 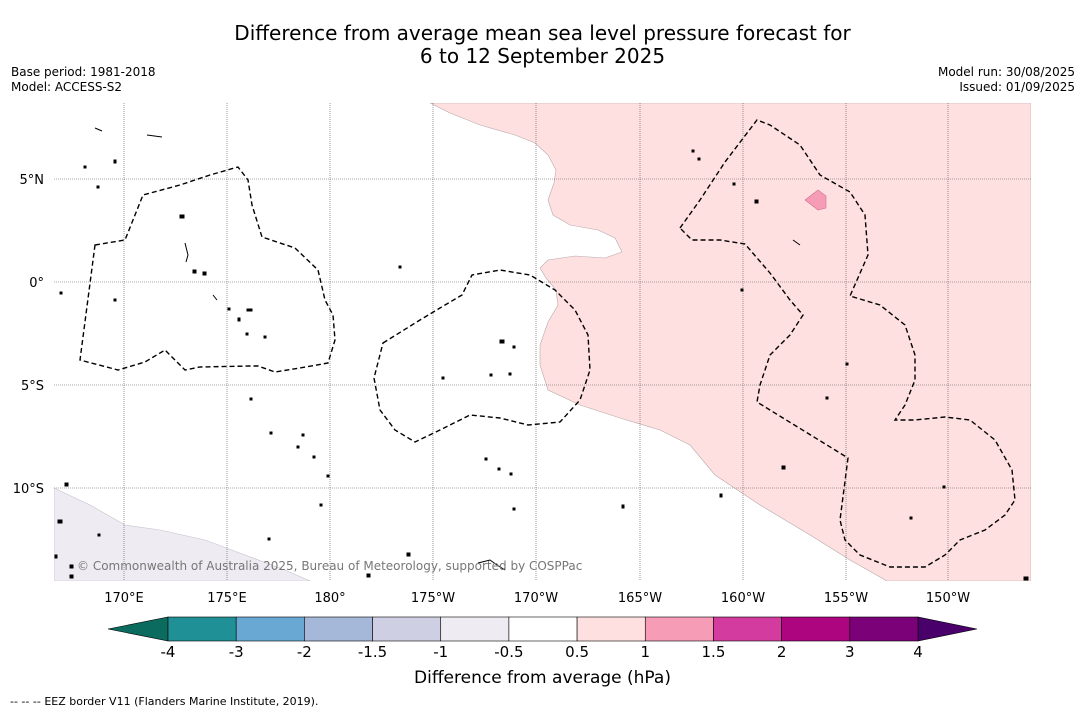 What do you see at coordinates (28, 335) in the screenshot?
I see `latitude-labels: 5°N 0° 5°S 10°S` at bounding box center [28, 335].